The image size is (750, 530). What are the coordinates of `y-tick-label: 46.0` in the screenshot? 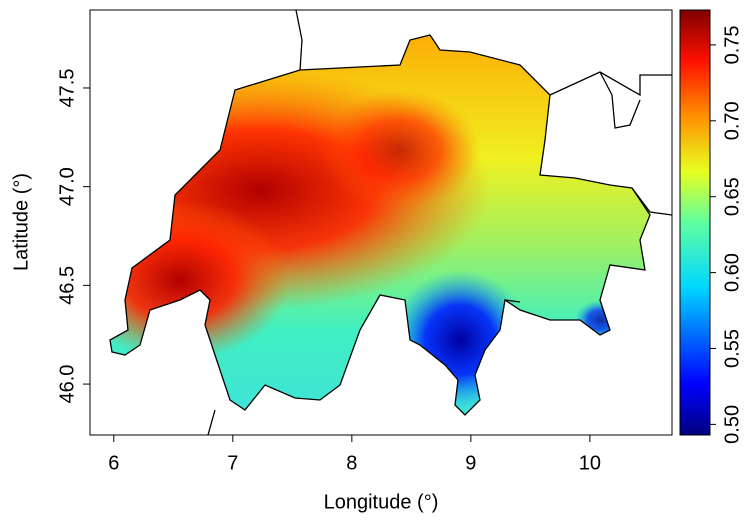 It's located at (67, 384).